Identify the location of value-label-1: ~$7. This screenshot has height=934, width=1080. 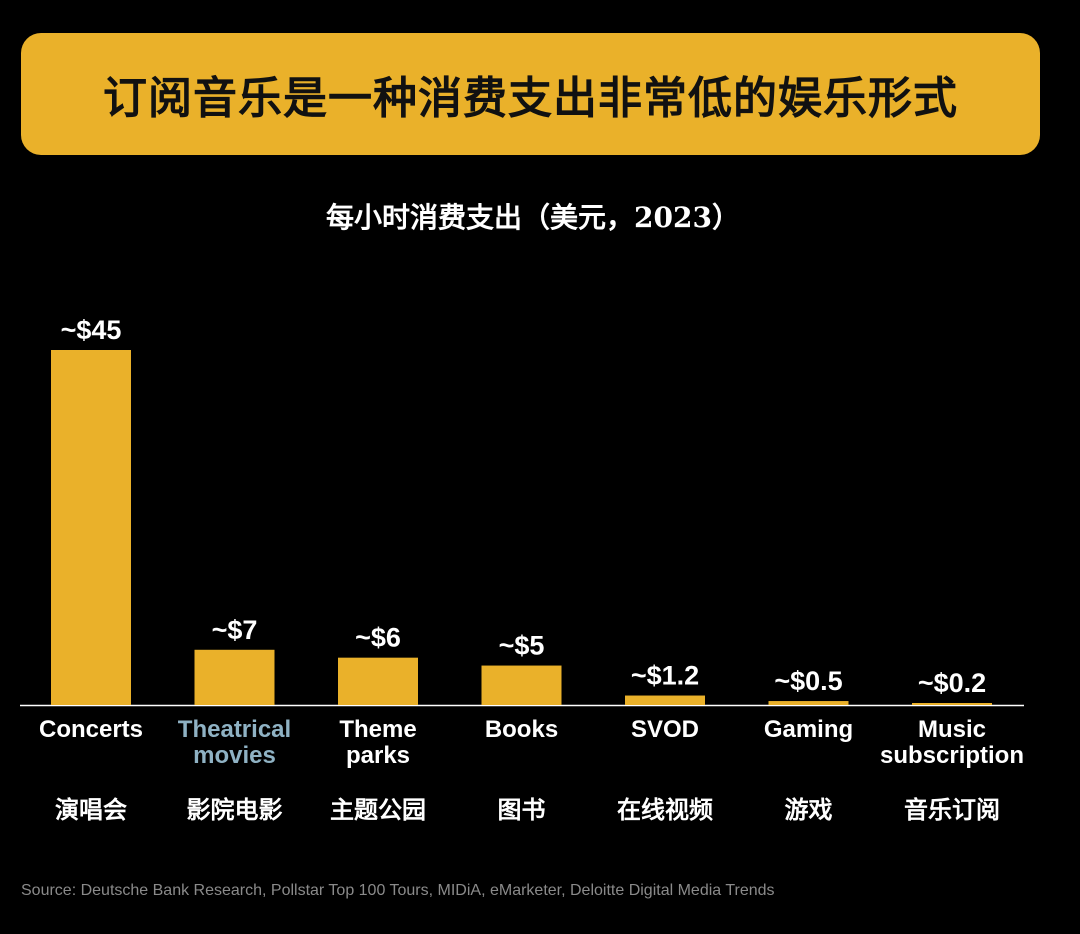
(235, 630).